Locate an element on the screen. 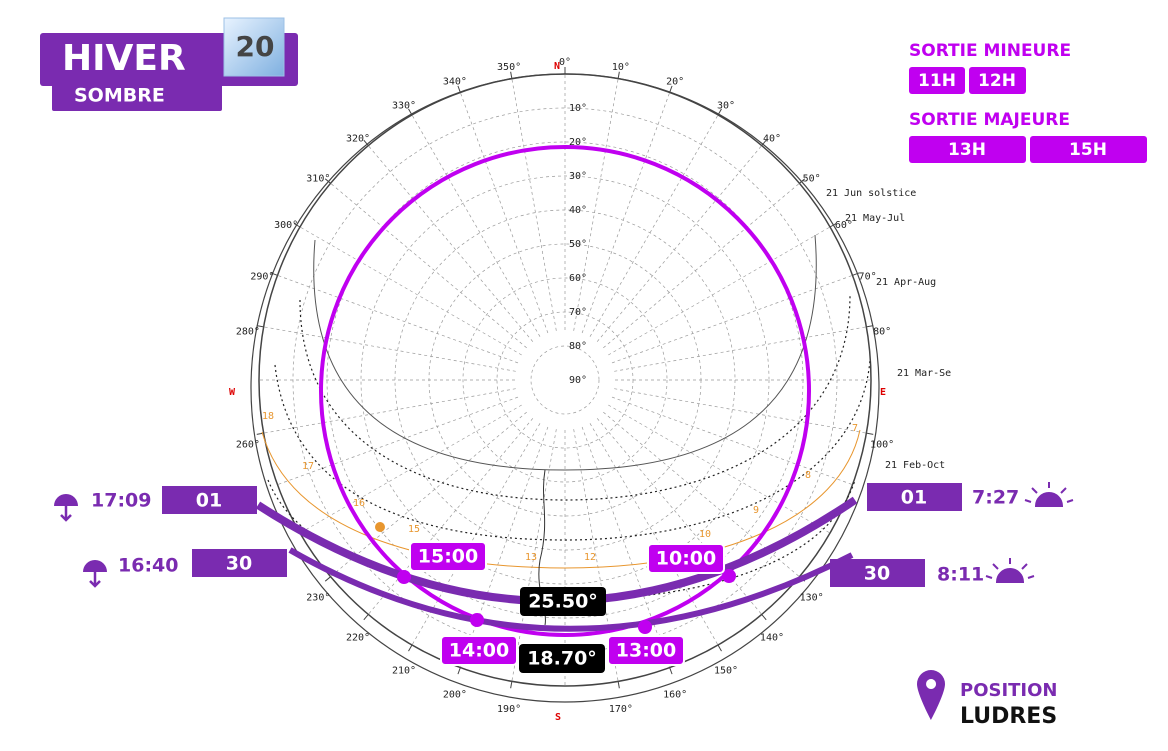 The image size is (1168, 751). azimuth-label: 280° is located at coordinates (248, 331).